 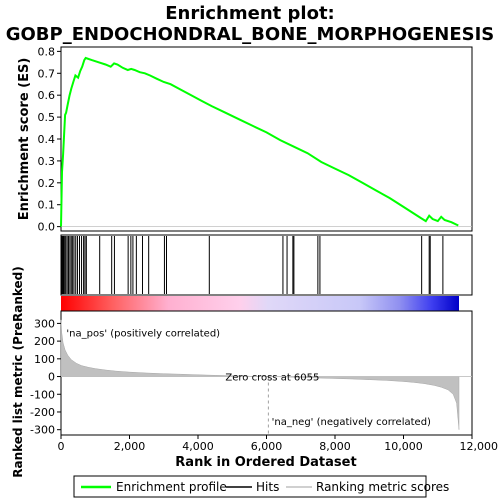 I want to click on x-tick-label: 6,000, so click(x=267, y=446).